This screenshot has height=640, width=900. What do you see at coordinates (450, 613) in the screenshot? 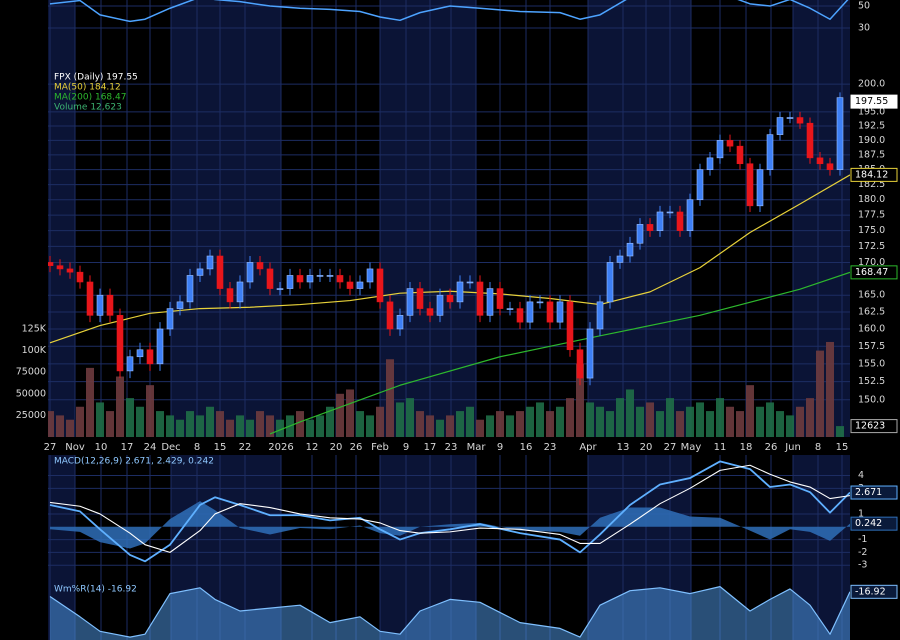
I see `indicator-area` at bounding box center [450, 613].